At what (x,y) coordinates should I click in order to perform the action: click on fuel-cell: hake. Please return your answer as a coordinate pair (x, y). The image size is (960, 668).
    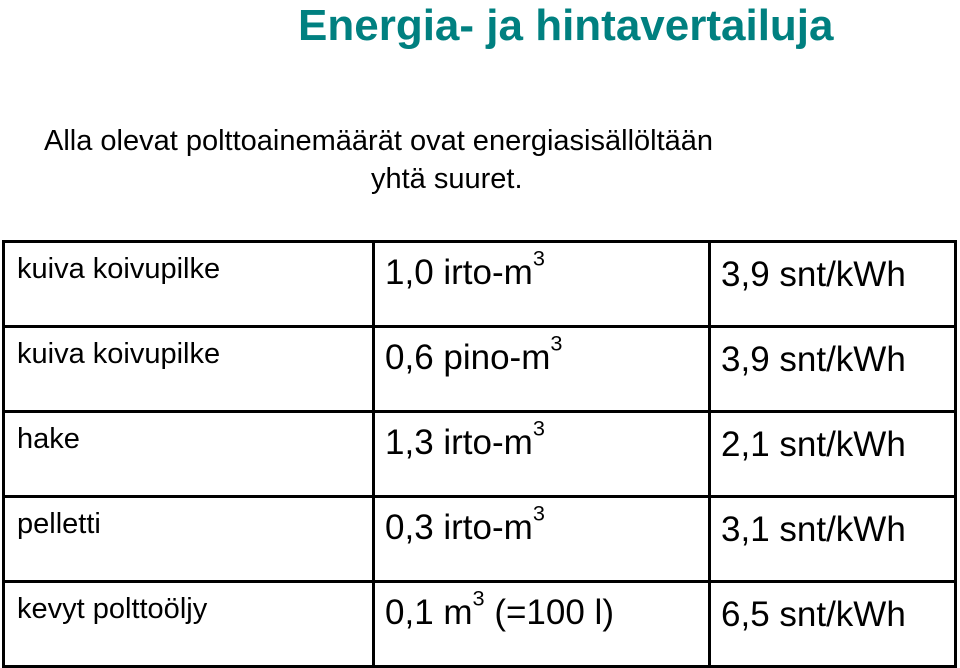
    Looking at the image, I should click on (188, 454).